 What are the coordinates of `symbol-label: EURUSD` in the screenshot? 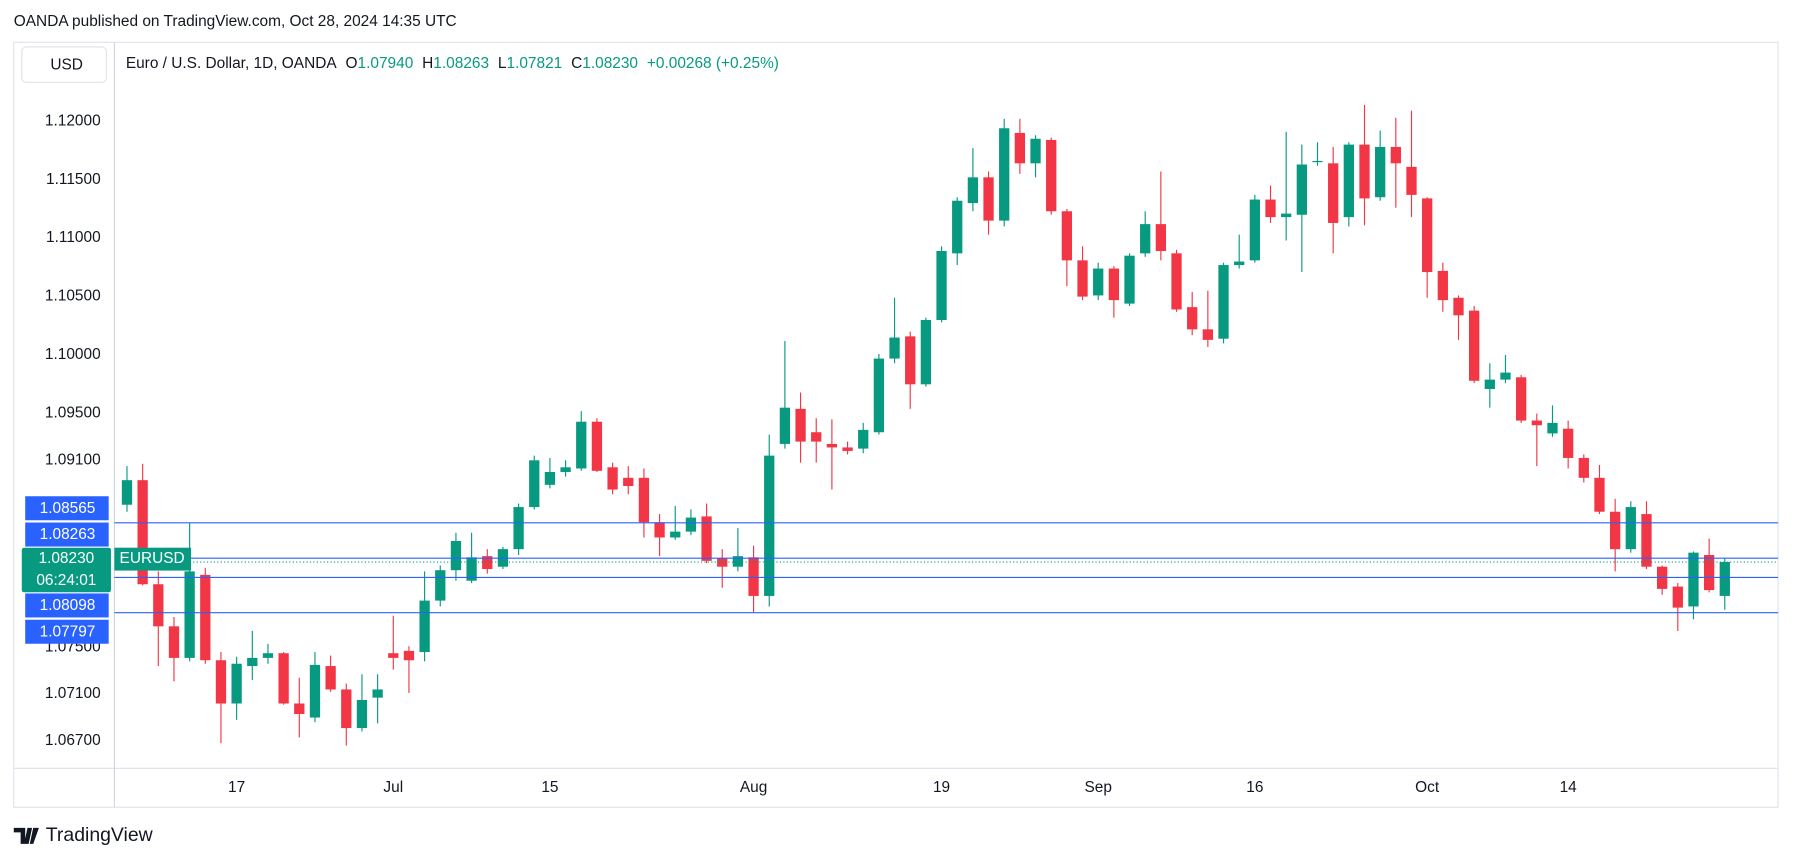 It's located at (152, 558).